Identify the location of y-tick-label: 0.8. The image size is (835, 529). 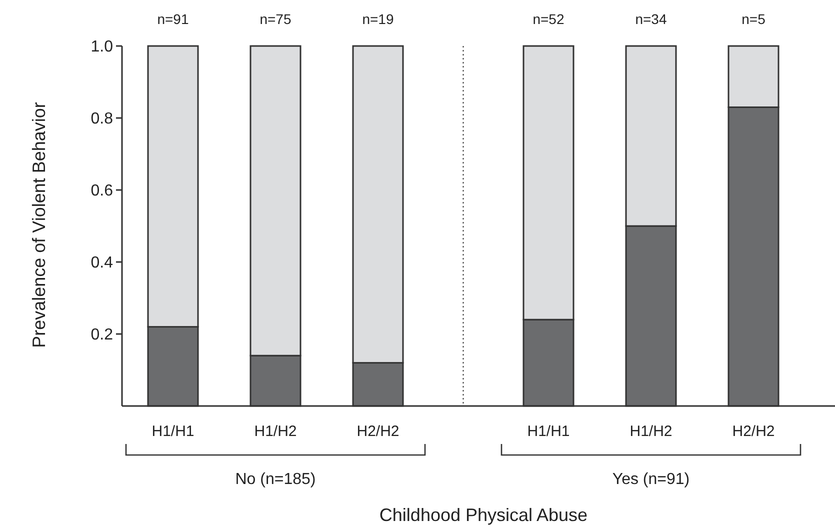
(102, 119).